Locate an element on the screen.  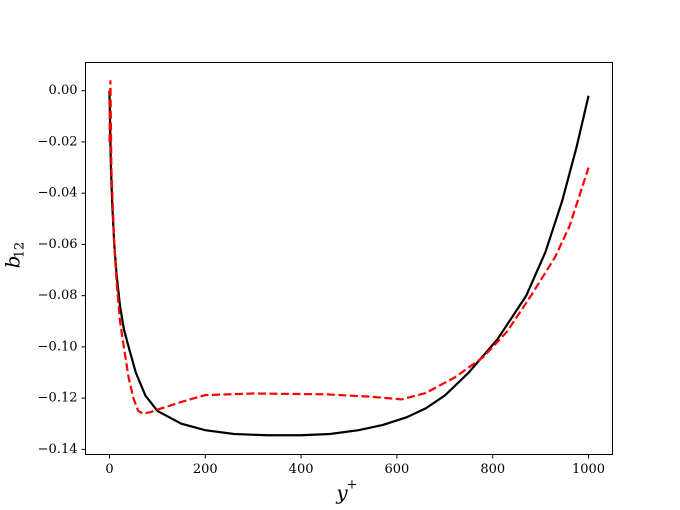
y-label: b is located at coordinates (13, 262).